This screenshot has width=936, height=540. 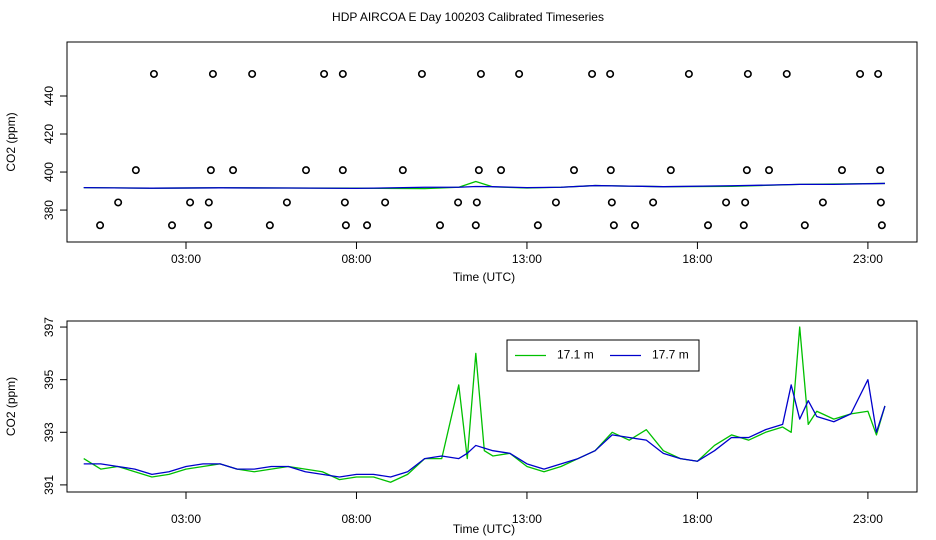 What do you see at coordinates (49, 432) in the screenshot?
I see `y-tick-label: 393` at bounding box center [49, 432].